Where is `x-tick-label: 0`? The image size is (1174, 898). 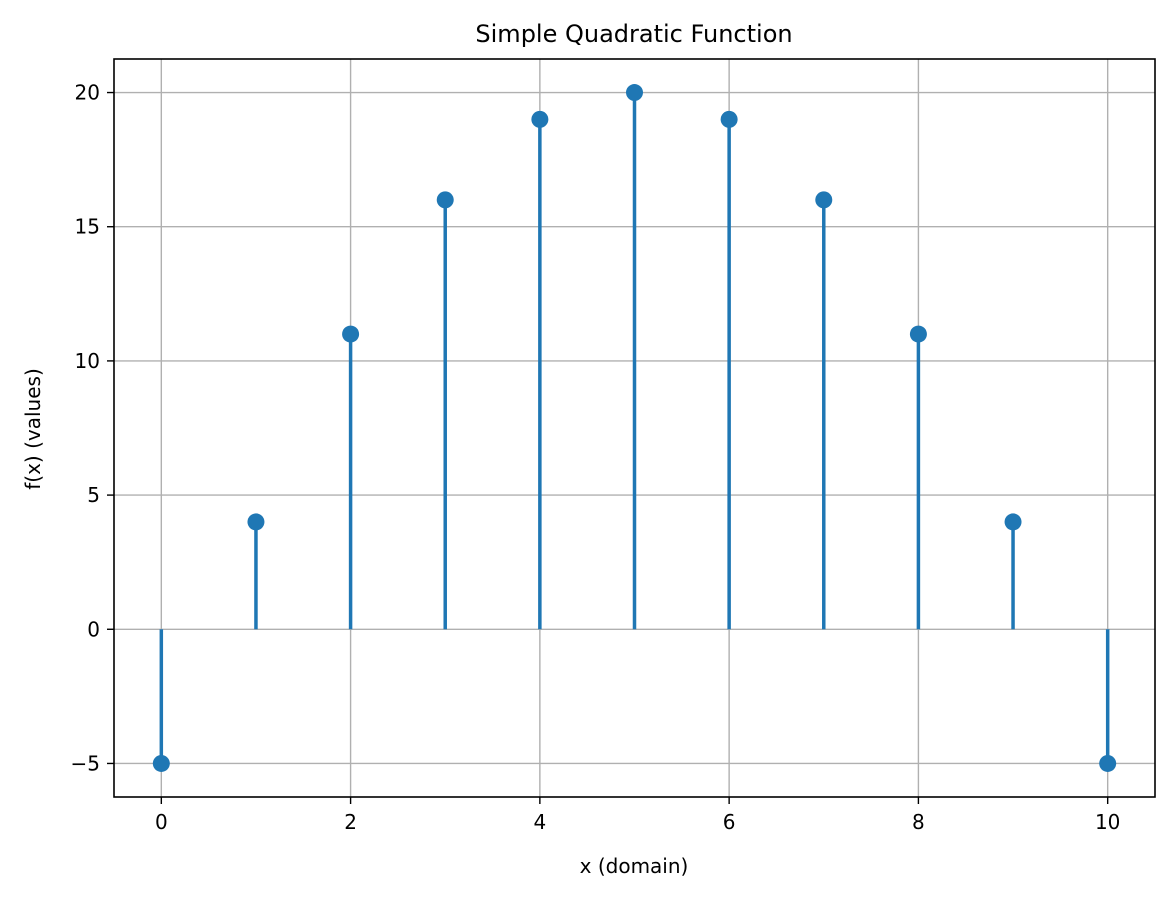
x-tick-label: 0 is located at coordinates (161, 822).